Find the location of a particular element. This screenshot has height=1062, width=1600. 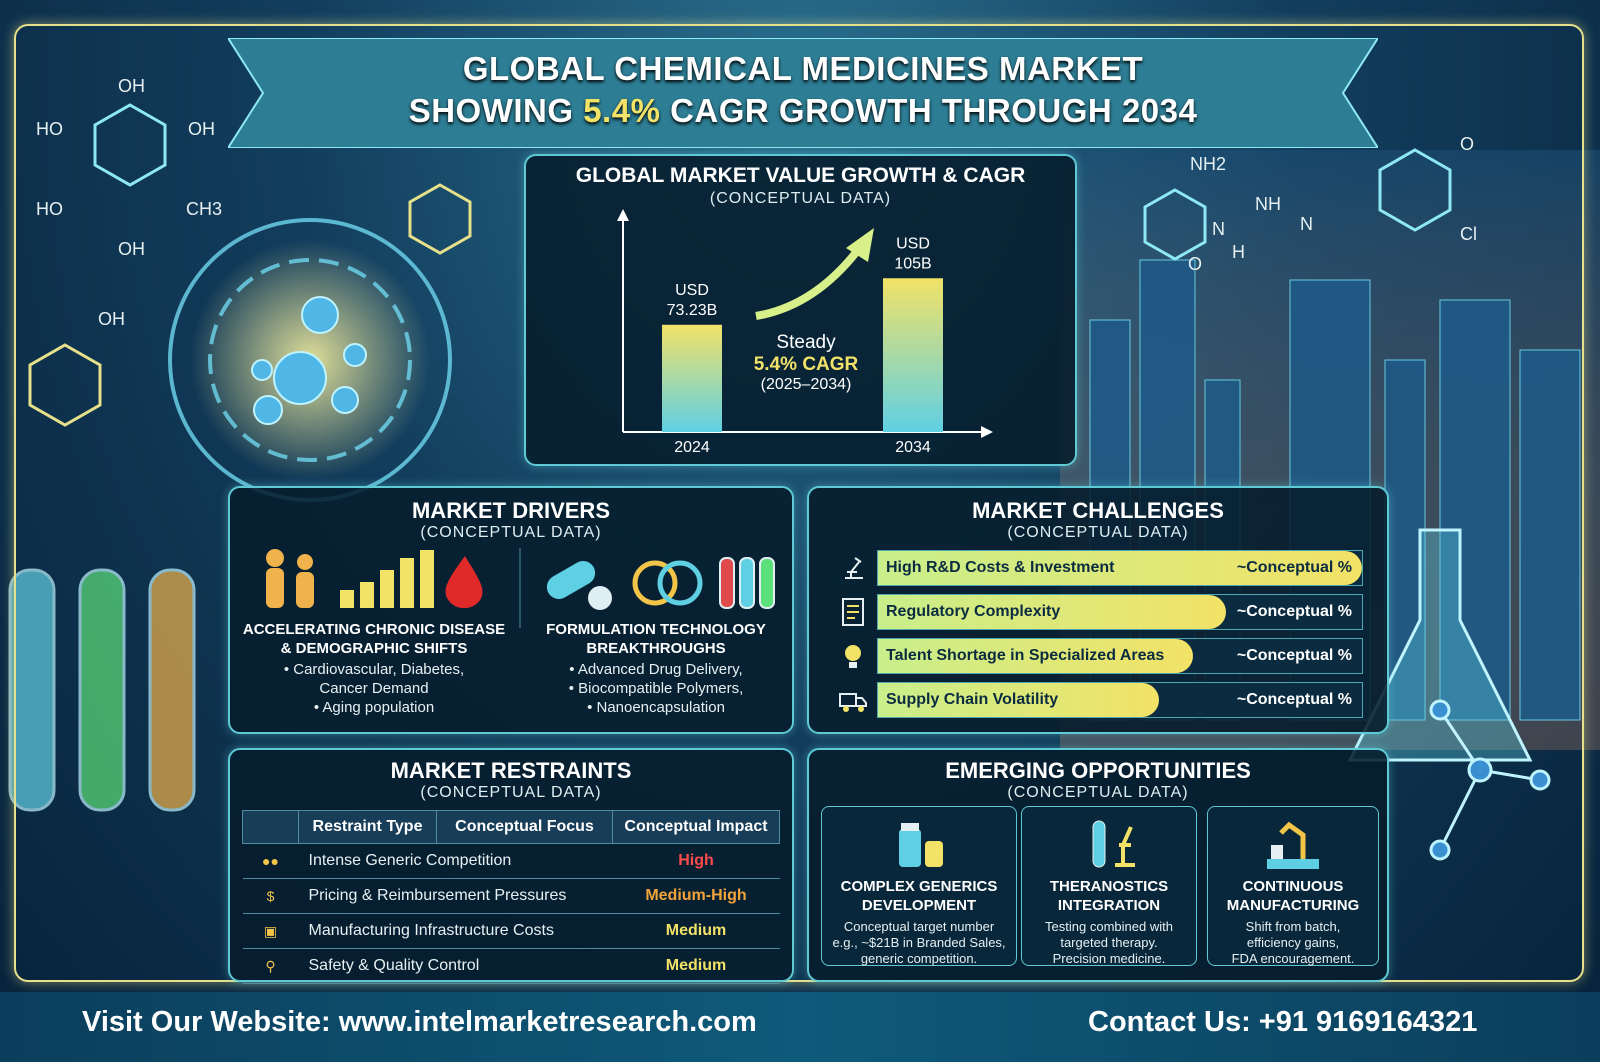

svg-text: H is located at coordinates (1238, 252).